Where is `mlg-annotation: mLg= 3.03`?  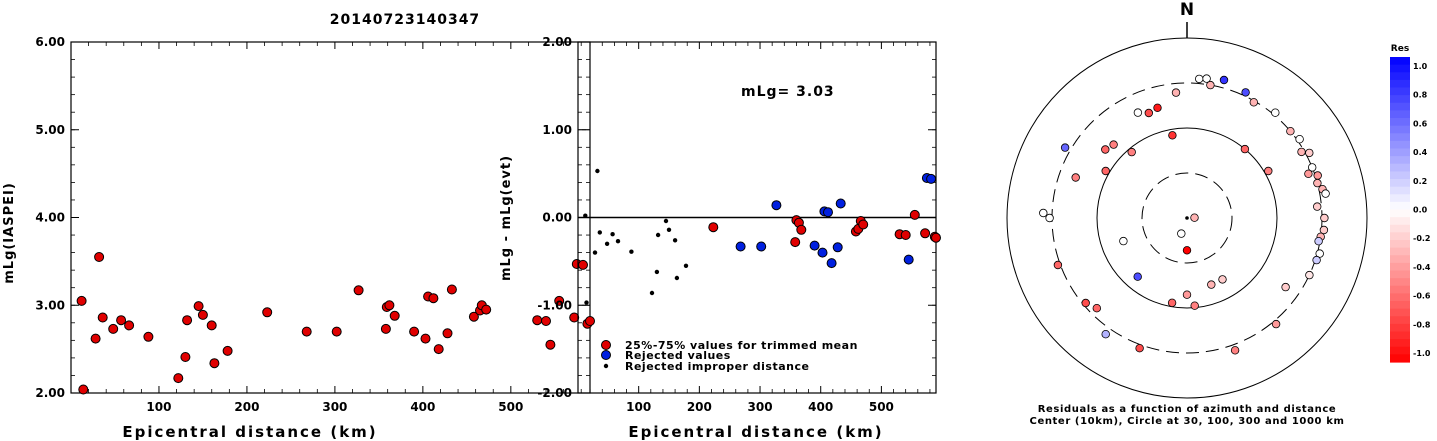
mlg-annotation: mLg= 3.03 is located at coordinates (788, 92).